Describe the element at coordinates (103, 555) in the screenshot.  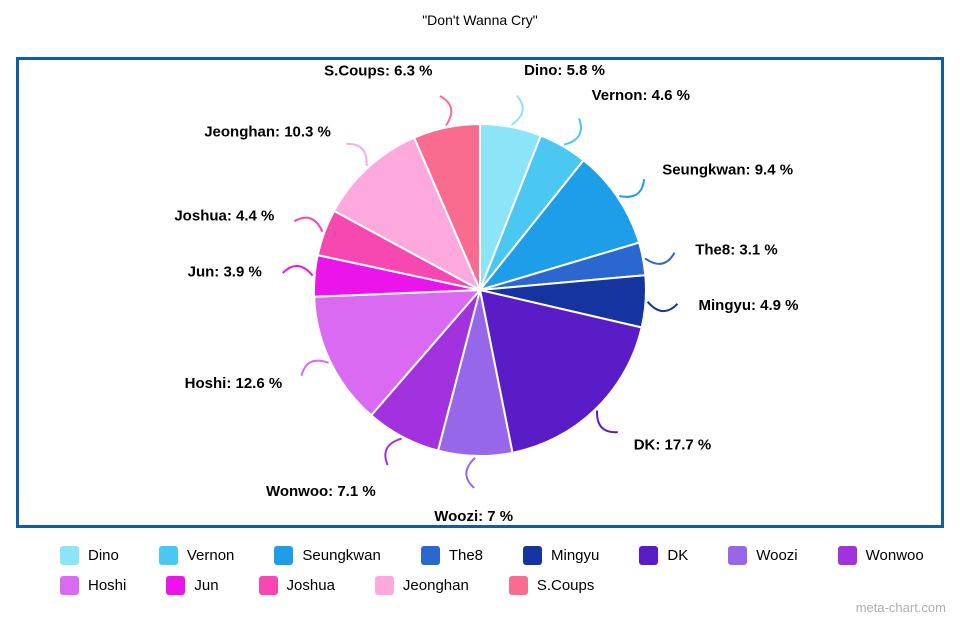
I see `legend-label: Dino` at that location.